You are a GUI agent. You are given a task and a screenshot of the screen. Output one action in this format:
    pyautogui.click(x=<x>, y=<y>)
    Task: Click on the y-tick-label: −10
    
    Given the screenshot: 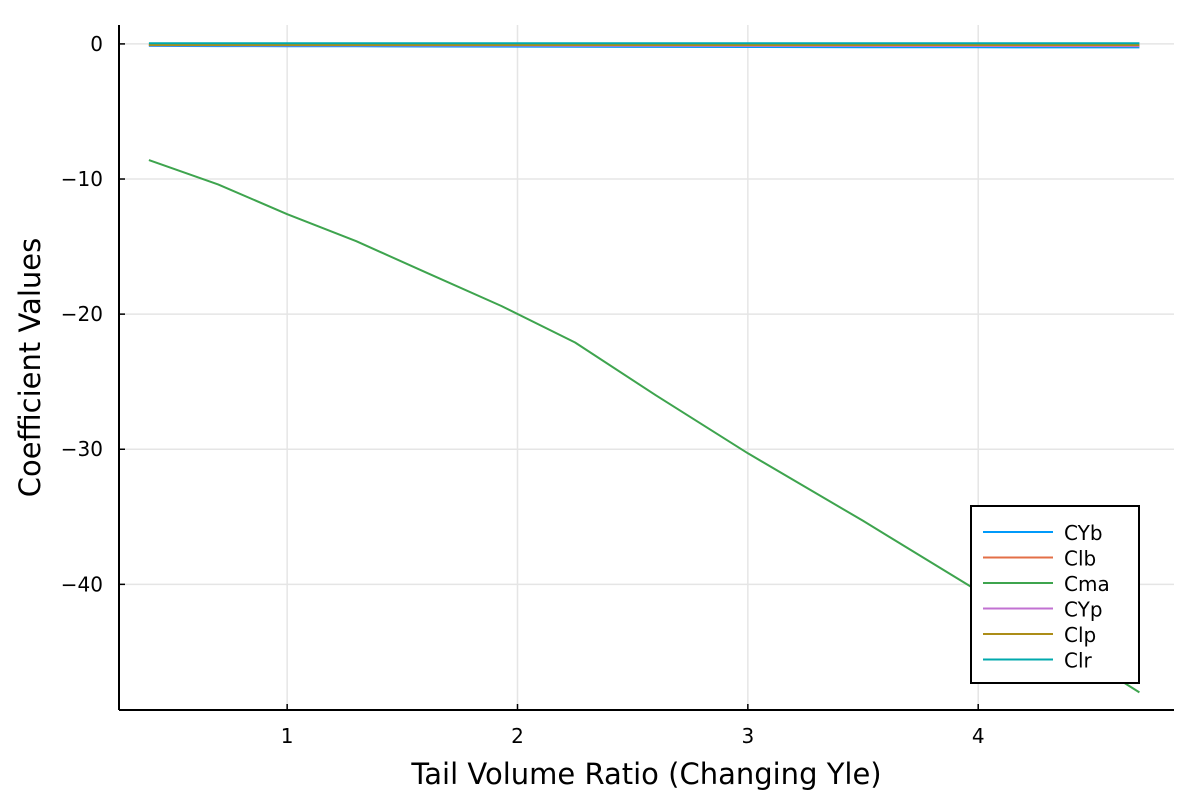 What is the action you would take?
    pyautogui.click(x=82, y=179)
    